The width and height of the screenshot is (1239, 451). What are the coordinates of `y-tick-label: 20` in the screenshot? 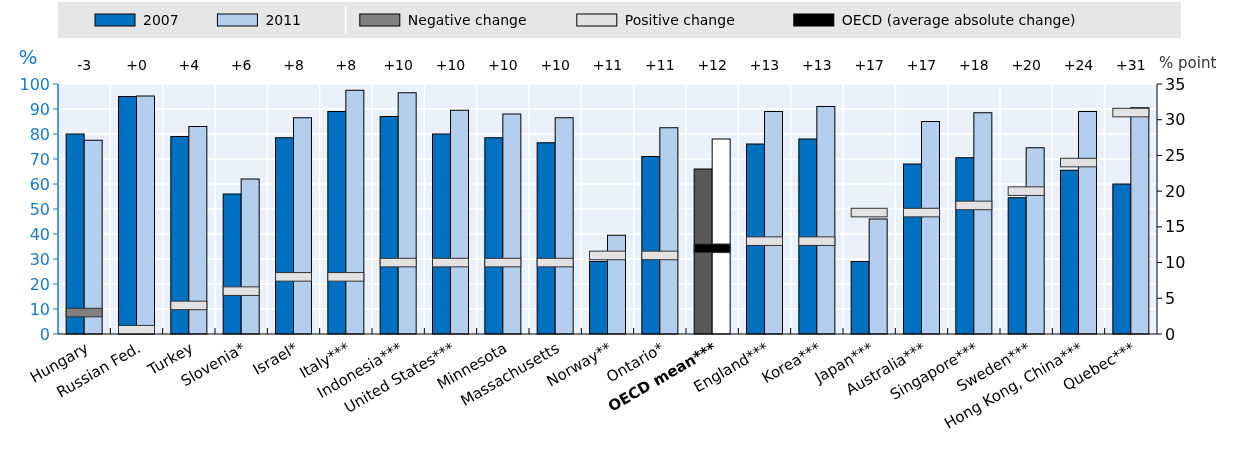 It's located at (39, 284).